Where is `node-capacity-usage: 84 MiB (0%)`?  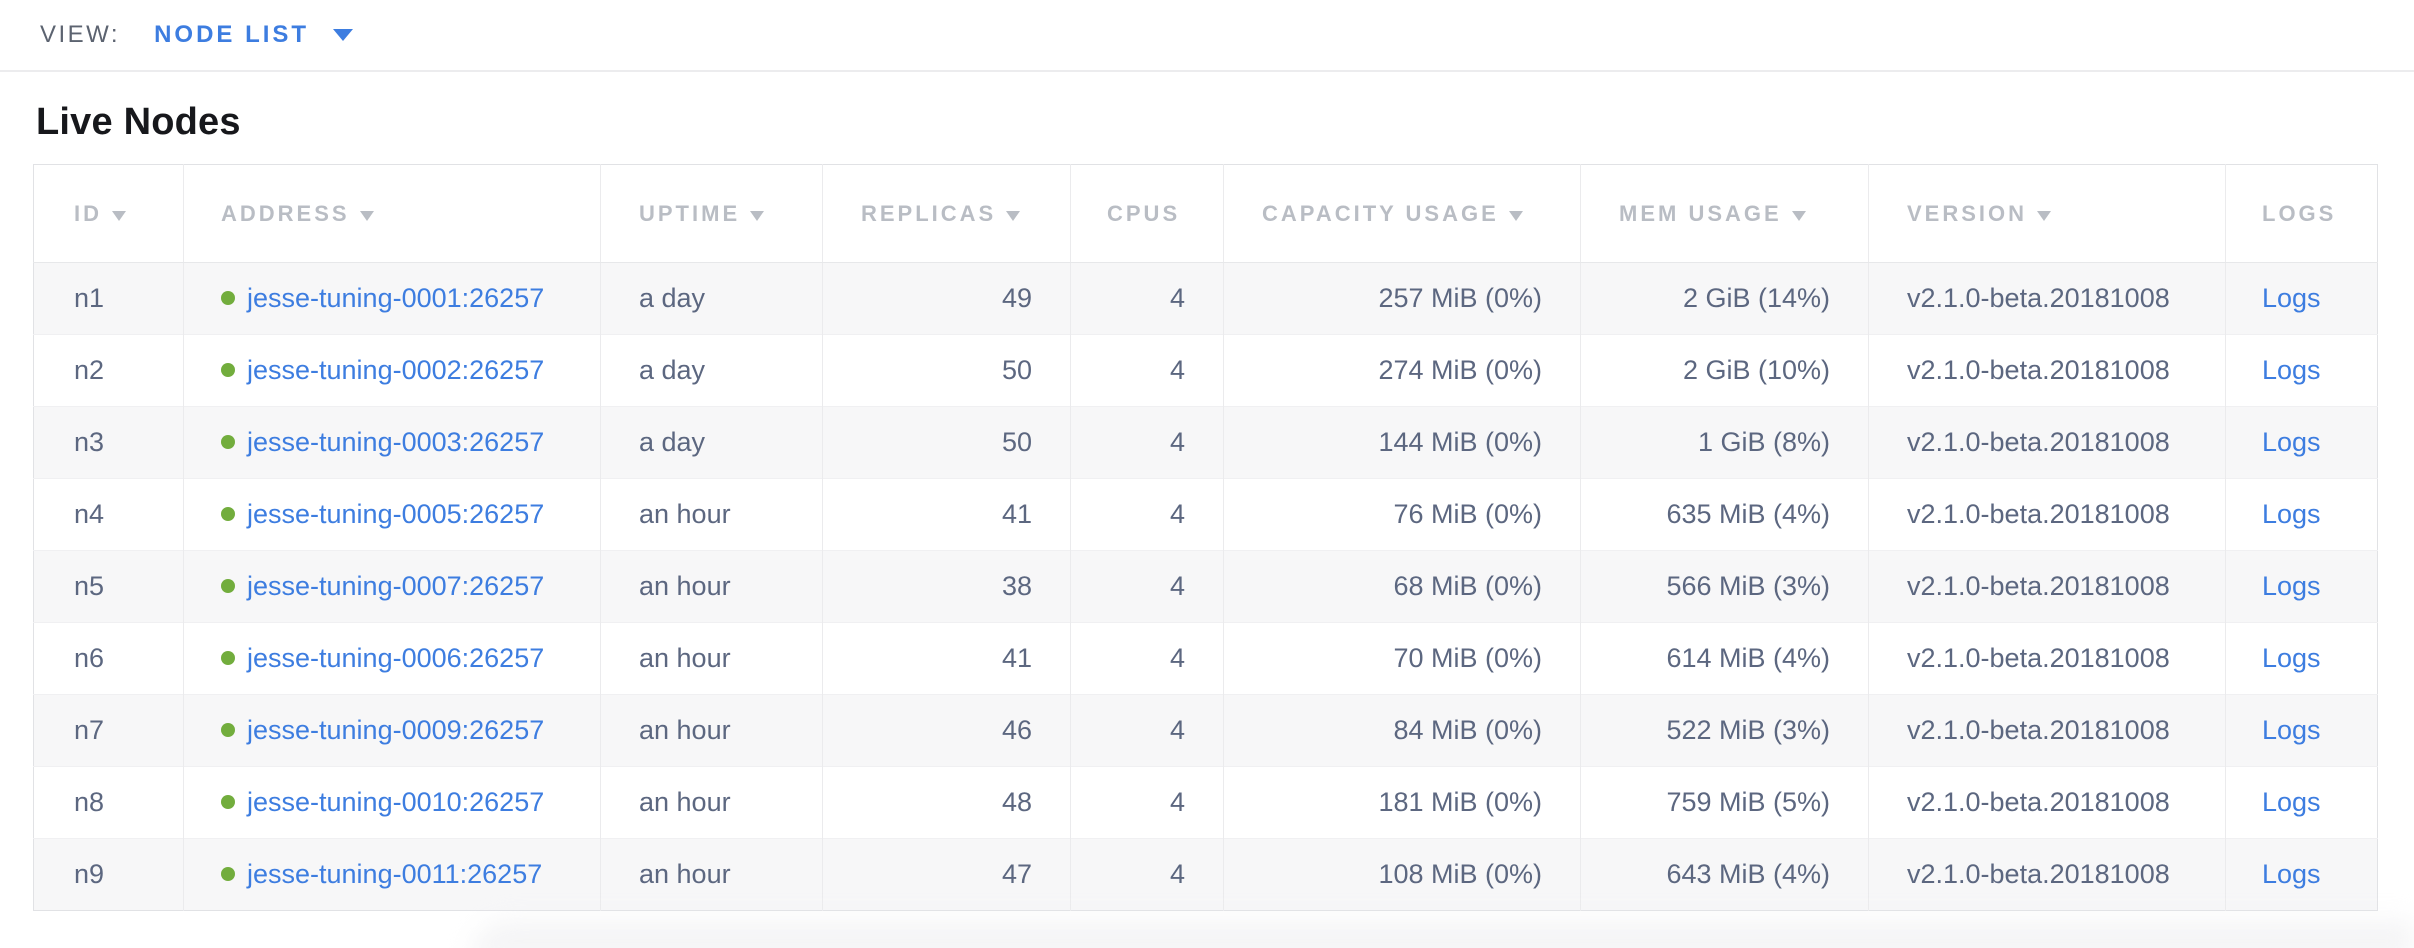 node-capacity-usage: 84 MiB (0%) is located at coordinates (1402, 730).